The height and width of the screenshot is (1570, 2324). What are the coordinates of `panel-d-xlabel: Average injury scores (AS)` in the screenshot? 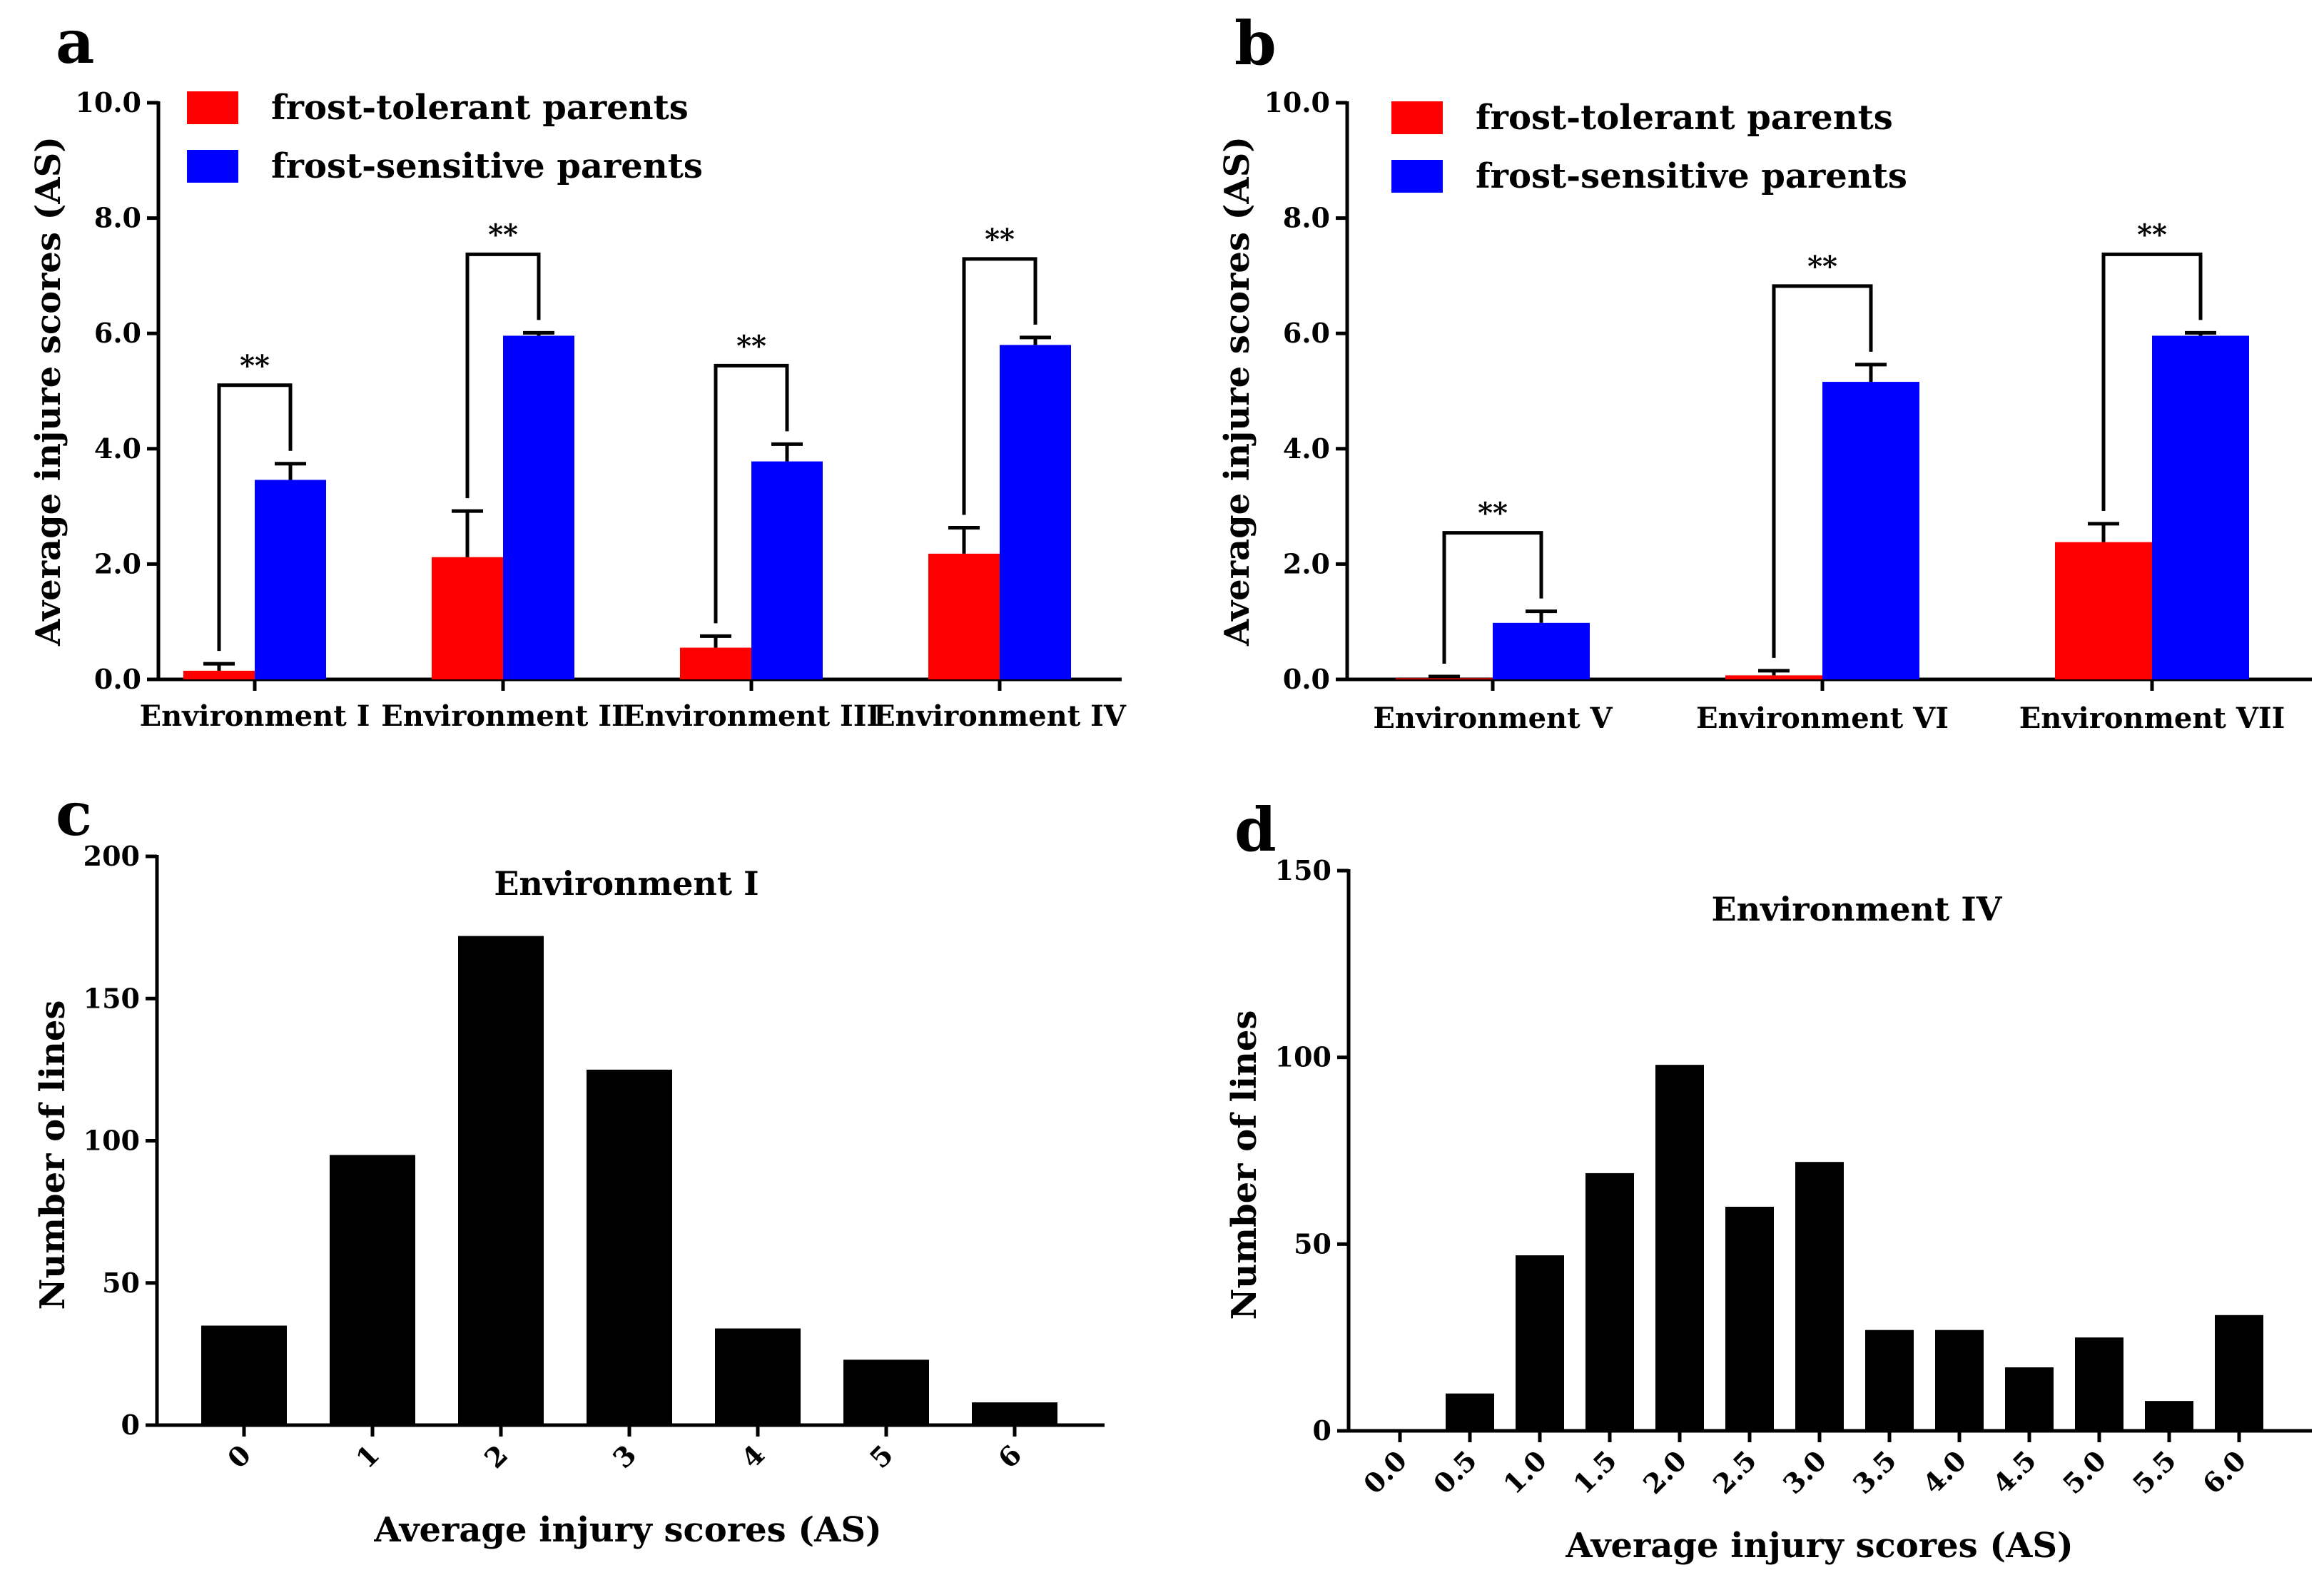 It's located at (1819, 1546).